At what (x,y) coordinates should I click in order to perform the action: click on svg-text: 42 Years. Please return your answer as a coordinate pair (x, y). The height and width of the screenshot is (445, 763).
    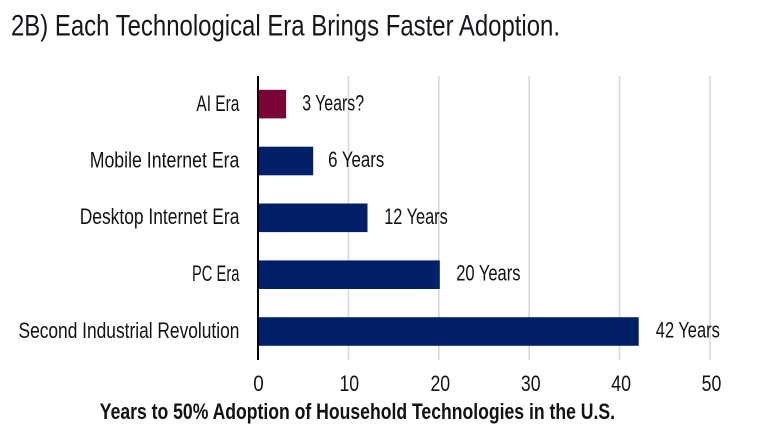
    Looking at the image, I should click on (688, 330).